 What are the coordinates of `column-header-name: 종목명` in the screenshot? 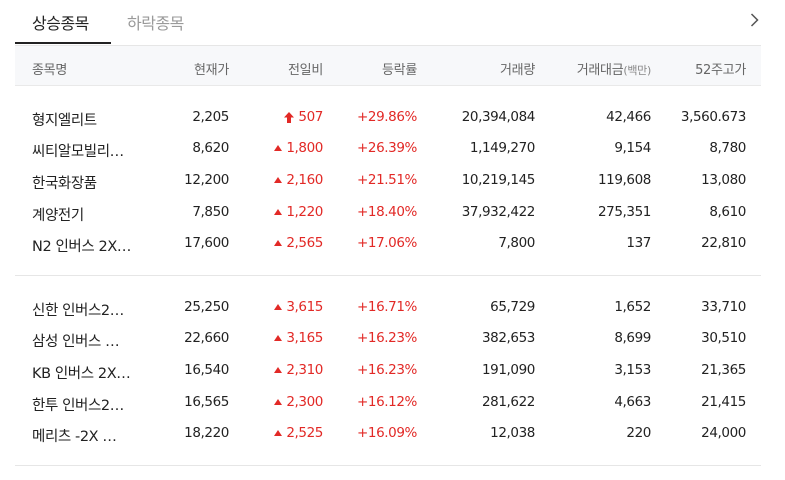 It's located at (49, 70).